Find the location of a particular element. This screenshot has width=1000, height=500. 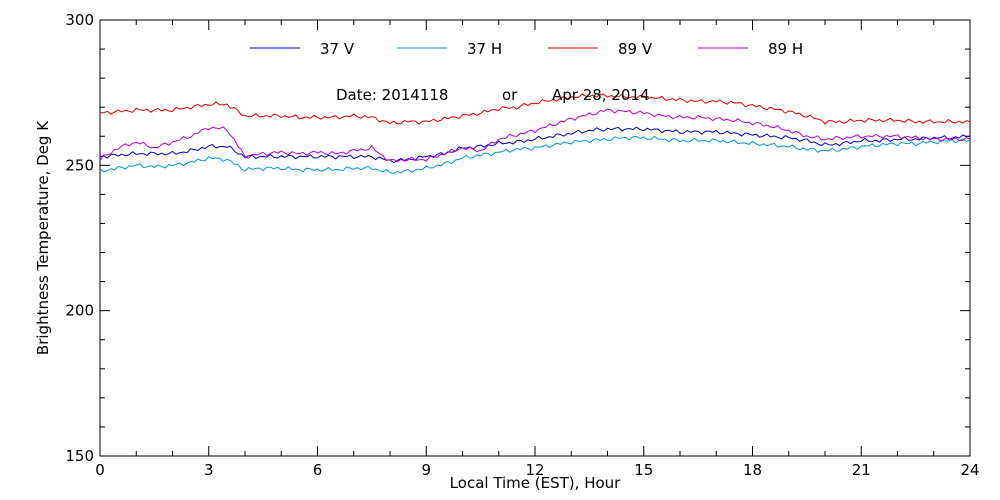

legend-label: 89 H is located at coordinates (785, 49).